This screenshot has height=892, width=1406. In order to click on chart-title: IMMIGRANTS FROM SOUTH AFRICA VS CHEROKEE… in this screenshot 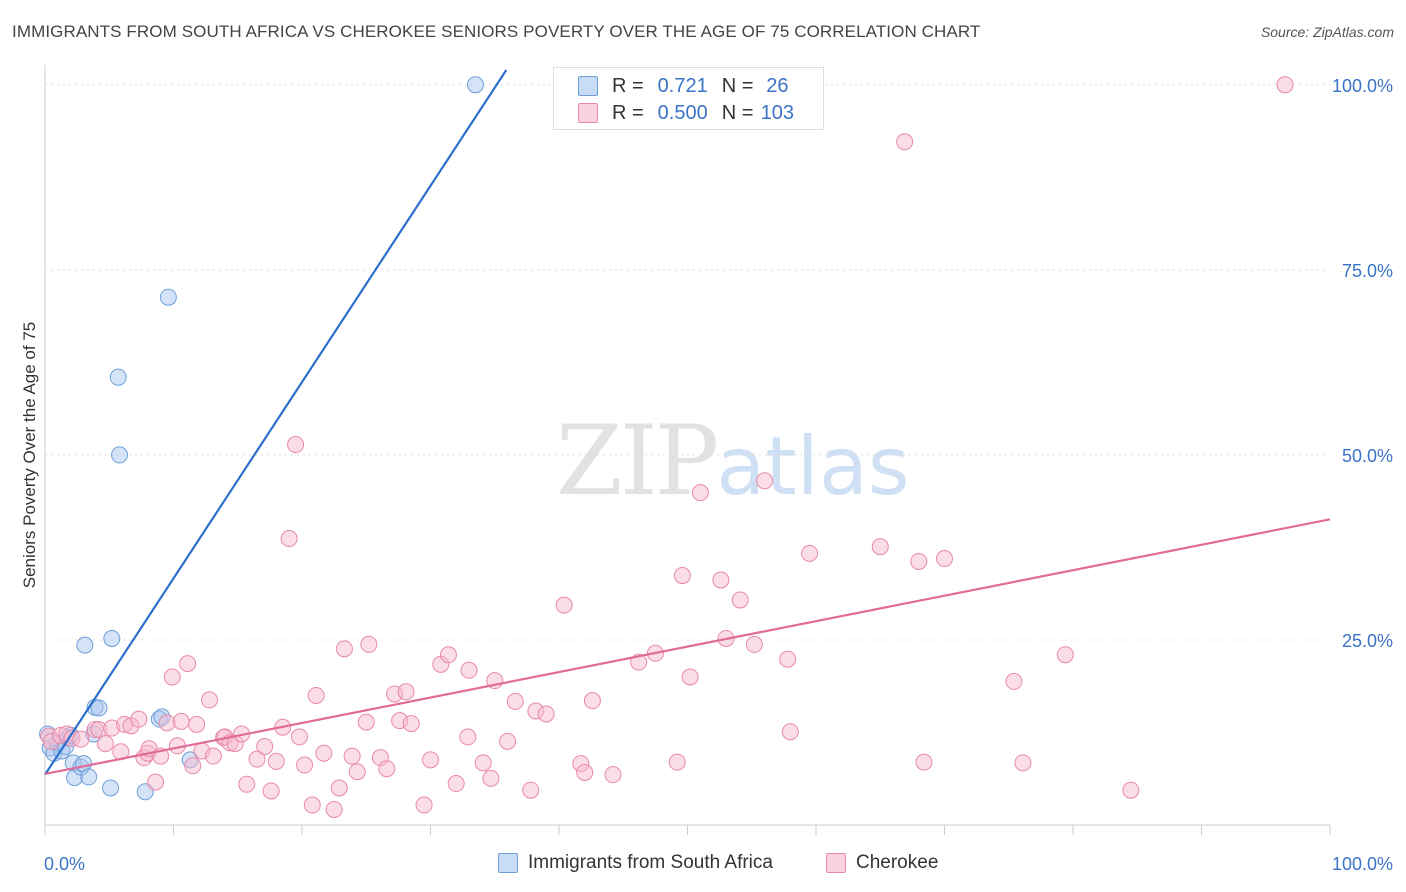, I will do `click(496, 31)`.